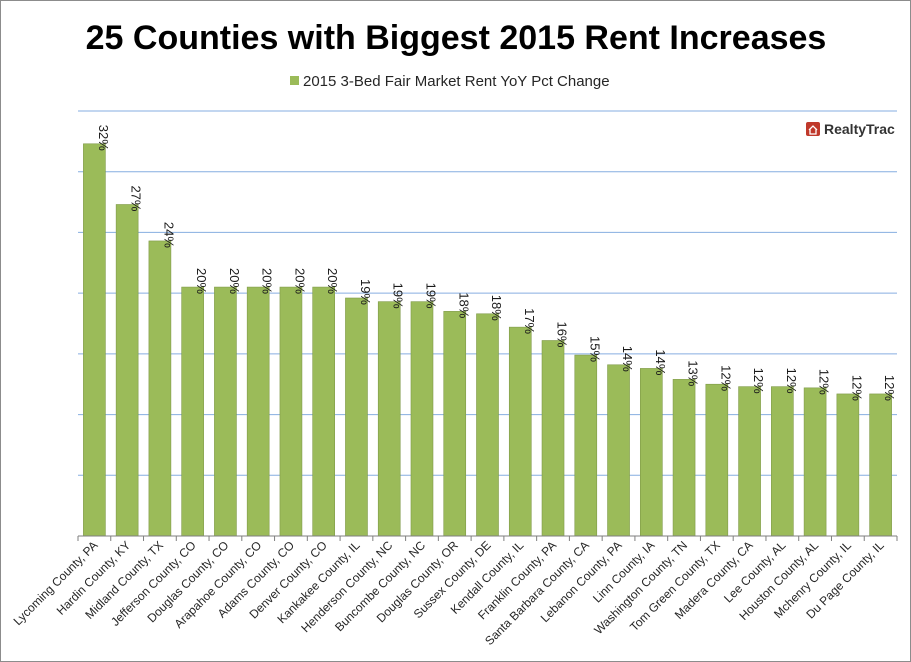 This screenshot has width=911, height=662. Describe the element at coordinates (136, 198) in the screenshot. I see `data-label: 27%` at that location.